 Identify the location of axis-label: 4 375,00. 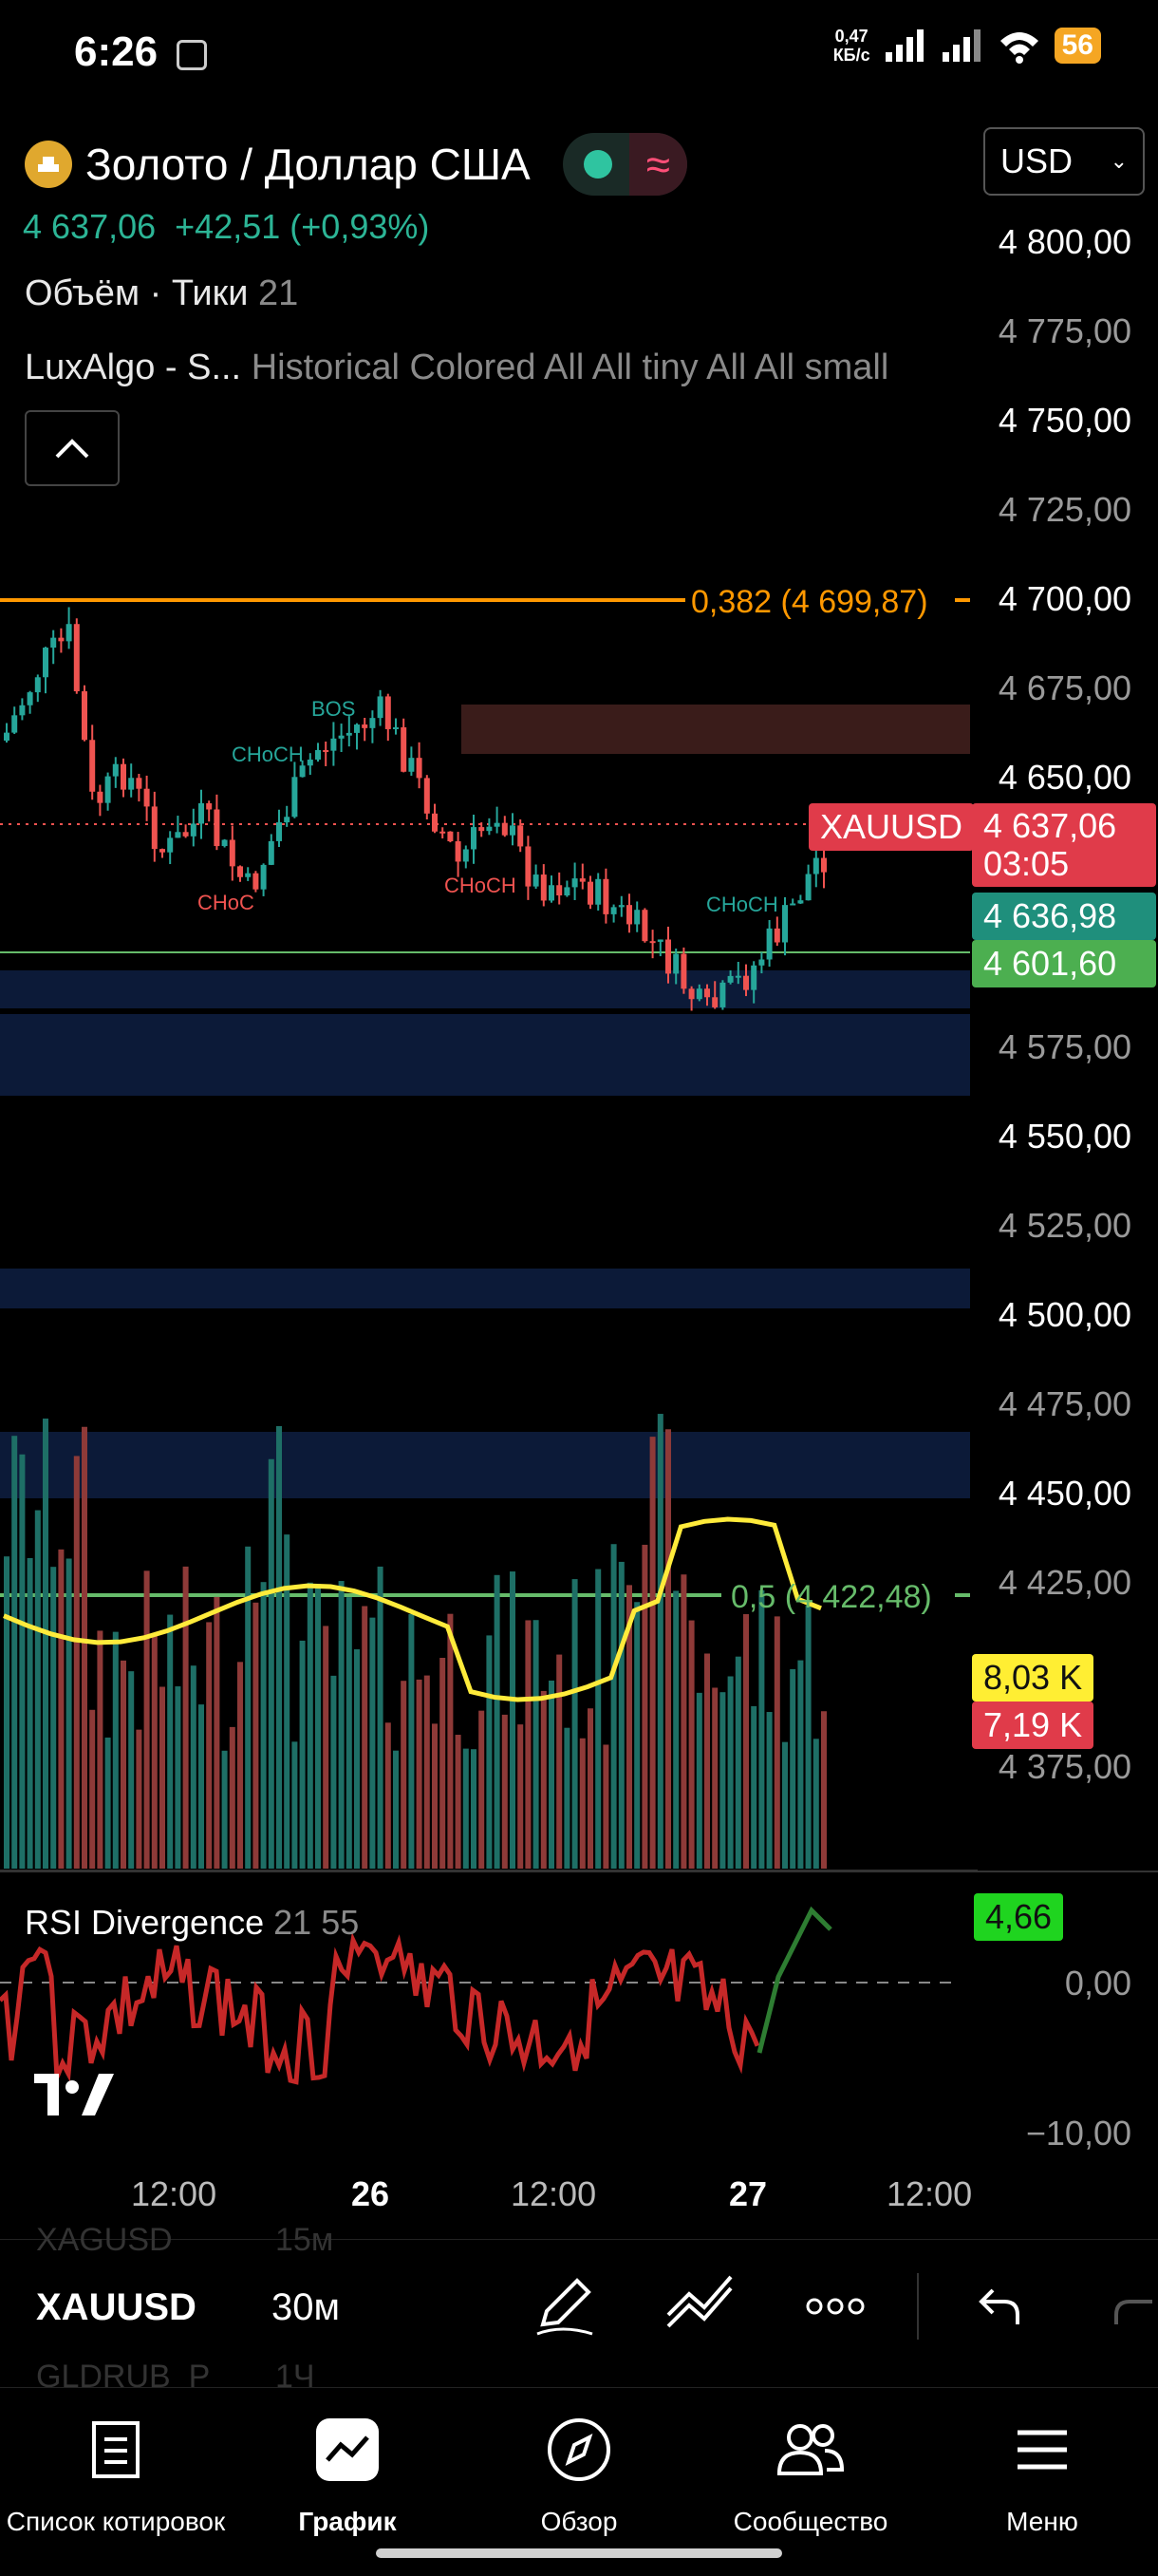
(1064, 1766).